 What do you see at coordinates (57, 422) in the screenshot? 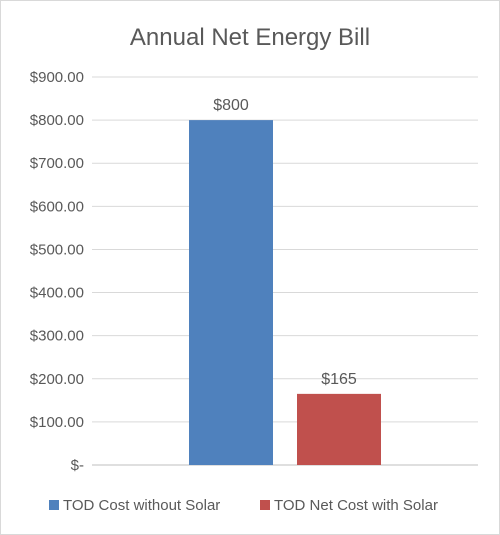
I see `y-tick-label: $100.00` at bounding box center [57, 422].